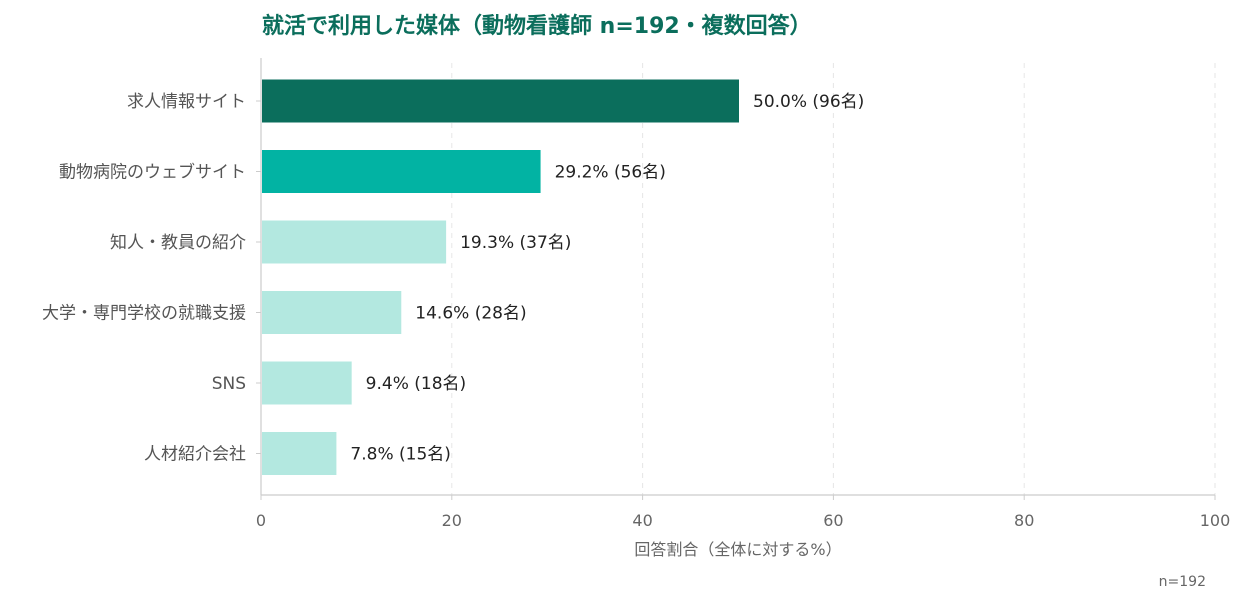 Image resolution: width=1246 pixels, height=607 pixels. Describe the element at coordinates (470, 314) in the screenshot. I see `data-label: 14.6% (28名)` at that location.